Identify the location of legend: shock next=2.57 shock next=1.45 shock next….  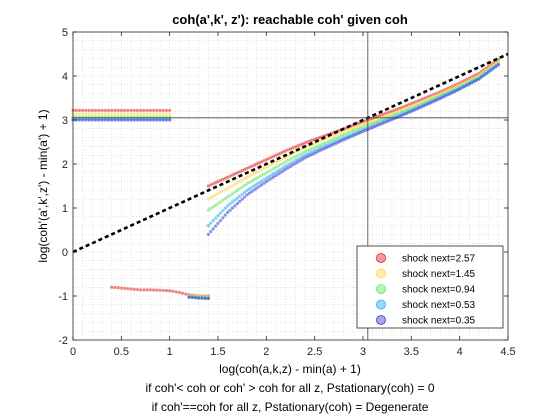
(430, 287).